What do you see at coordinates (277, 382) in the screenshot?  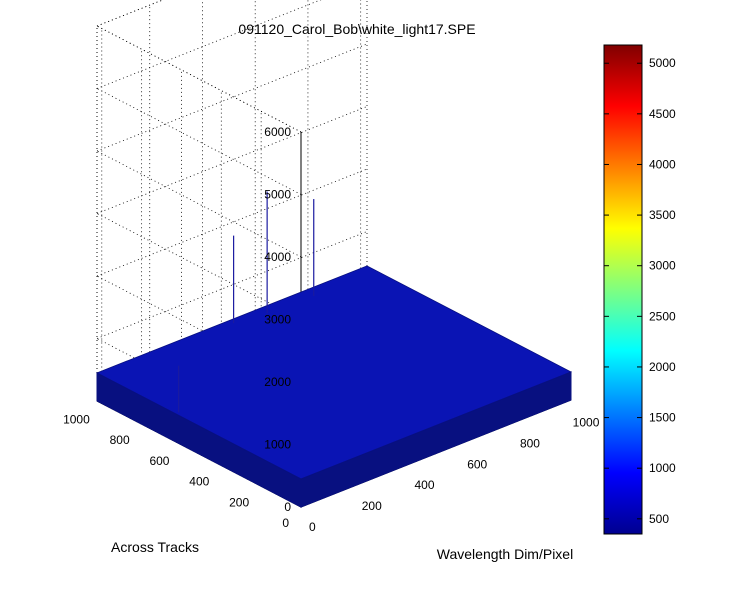 I see `tick-label: 2000` at bounding box center [277, 382].